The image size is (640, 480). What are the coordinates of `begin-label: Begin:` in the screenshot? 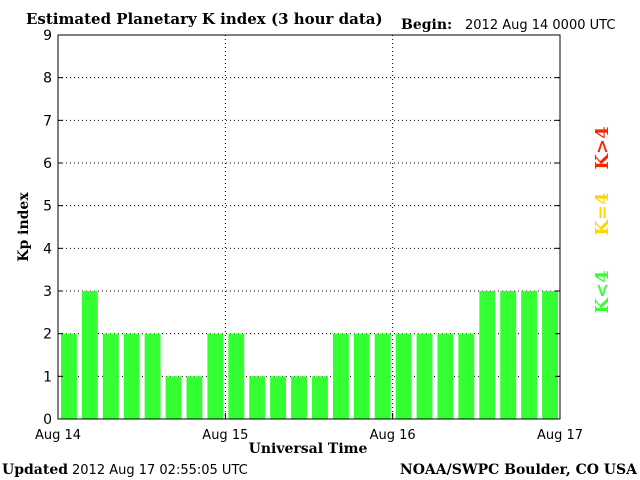 It's located at (426, 25).